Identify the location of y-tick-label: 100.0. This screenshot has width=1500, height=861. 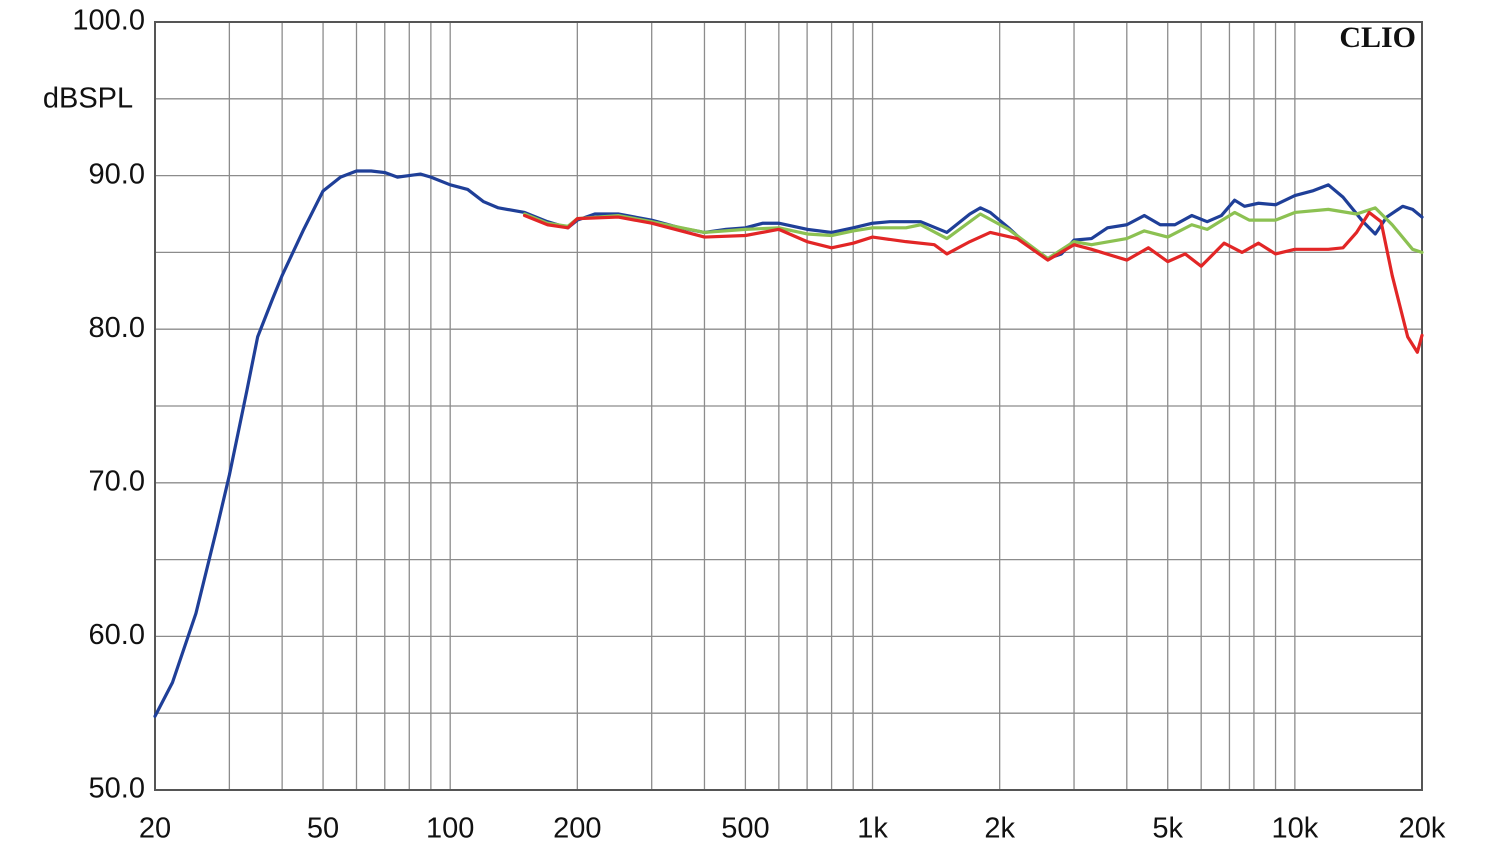
(108, 21).